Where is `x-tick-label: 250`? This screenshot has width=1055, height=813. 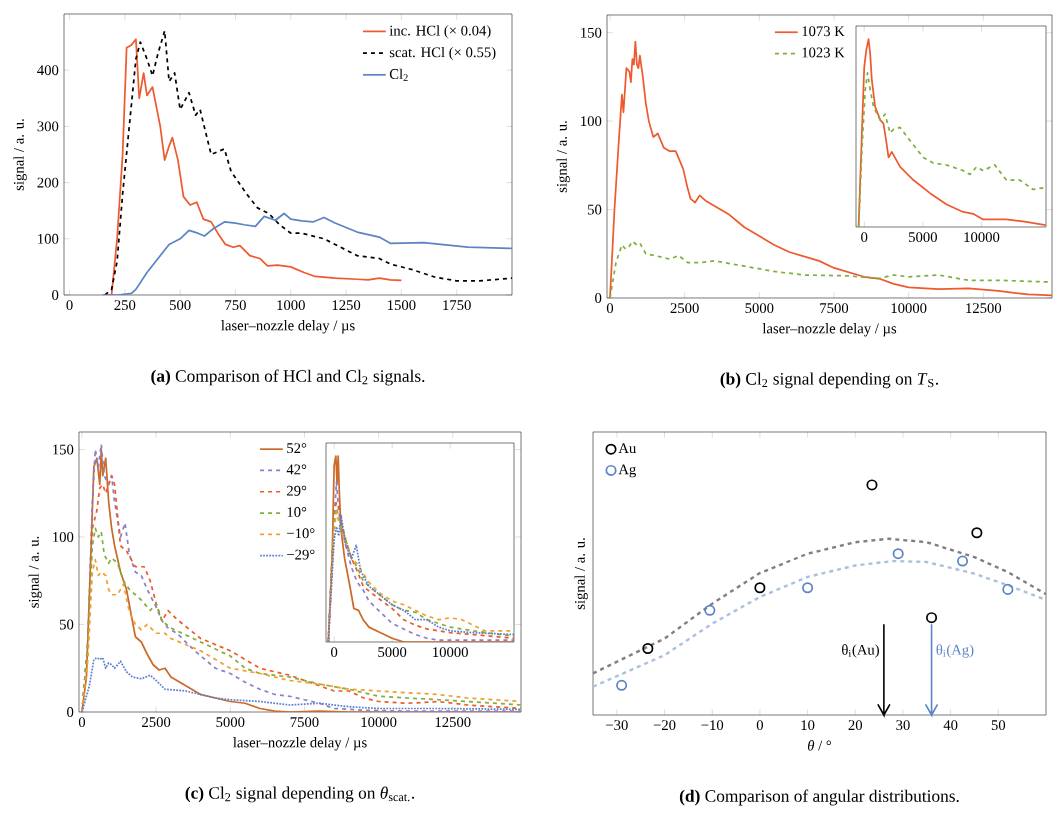
x-tick-label: 250 is located at coordinates (125, 305).